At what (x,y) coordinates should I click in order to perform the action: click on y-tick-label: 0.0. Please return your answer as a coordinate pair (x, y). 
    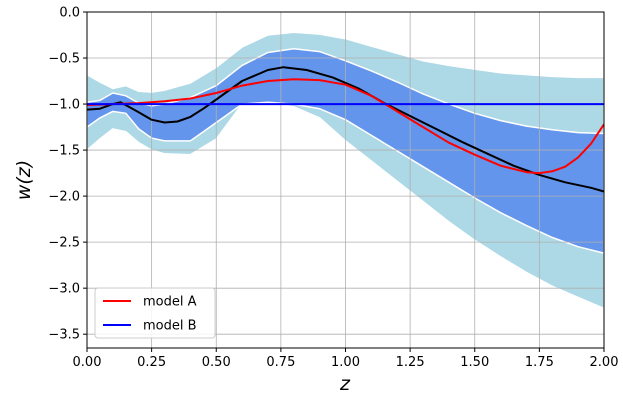
    Looking at the image, I should click on (69, 13).